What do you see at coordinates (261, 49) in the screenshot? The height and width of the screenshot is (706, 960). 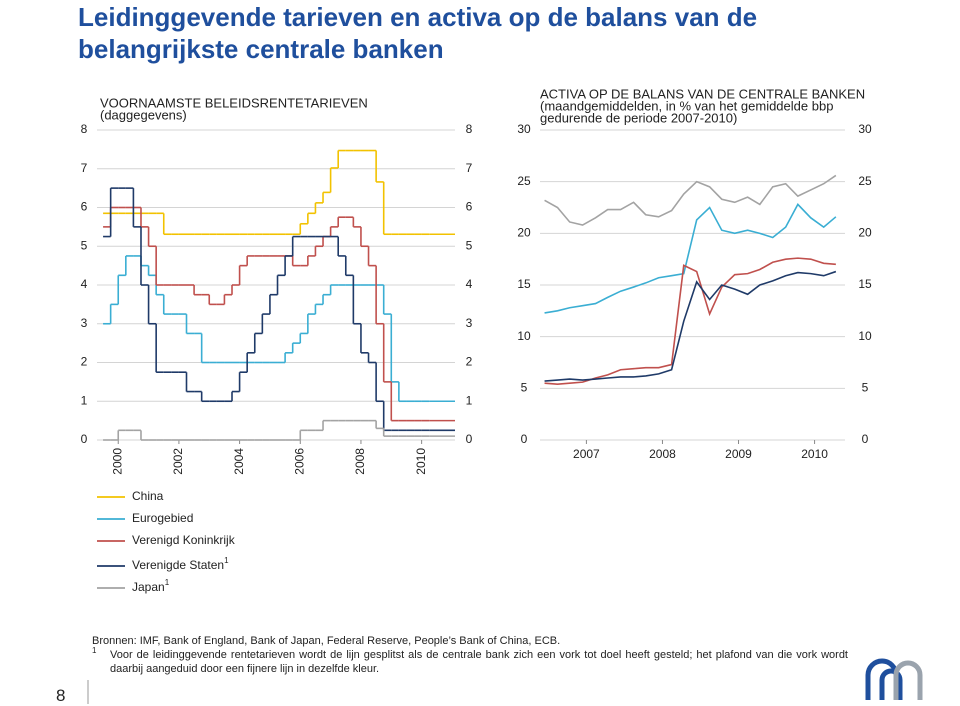 I see `title-line: belangrijkste centrale banken` at bounding box center [261, 49].